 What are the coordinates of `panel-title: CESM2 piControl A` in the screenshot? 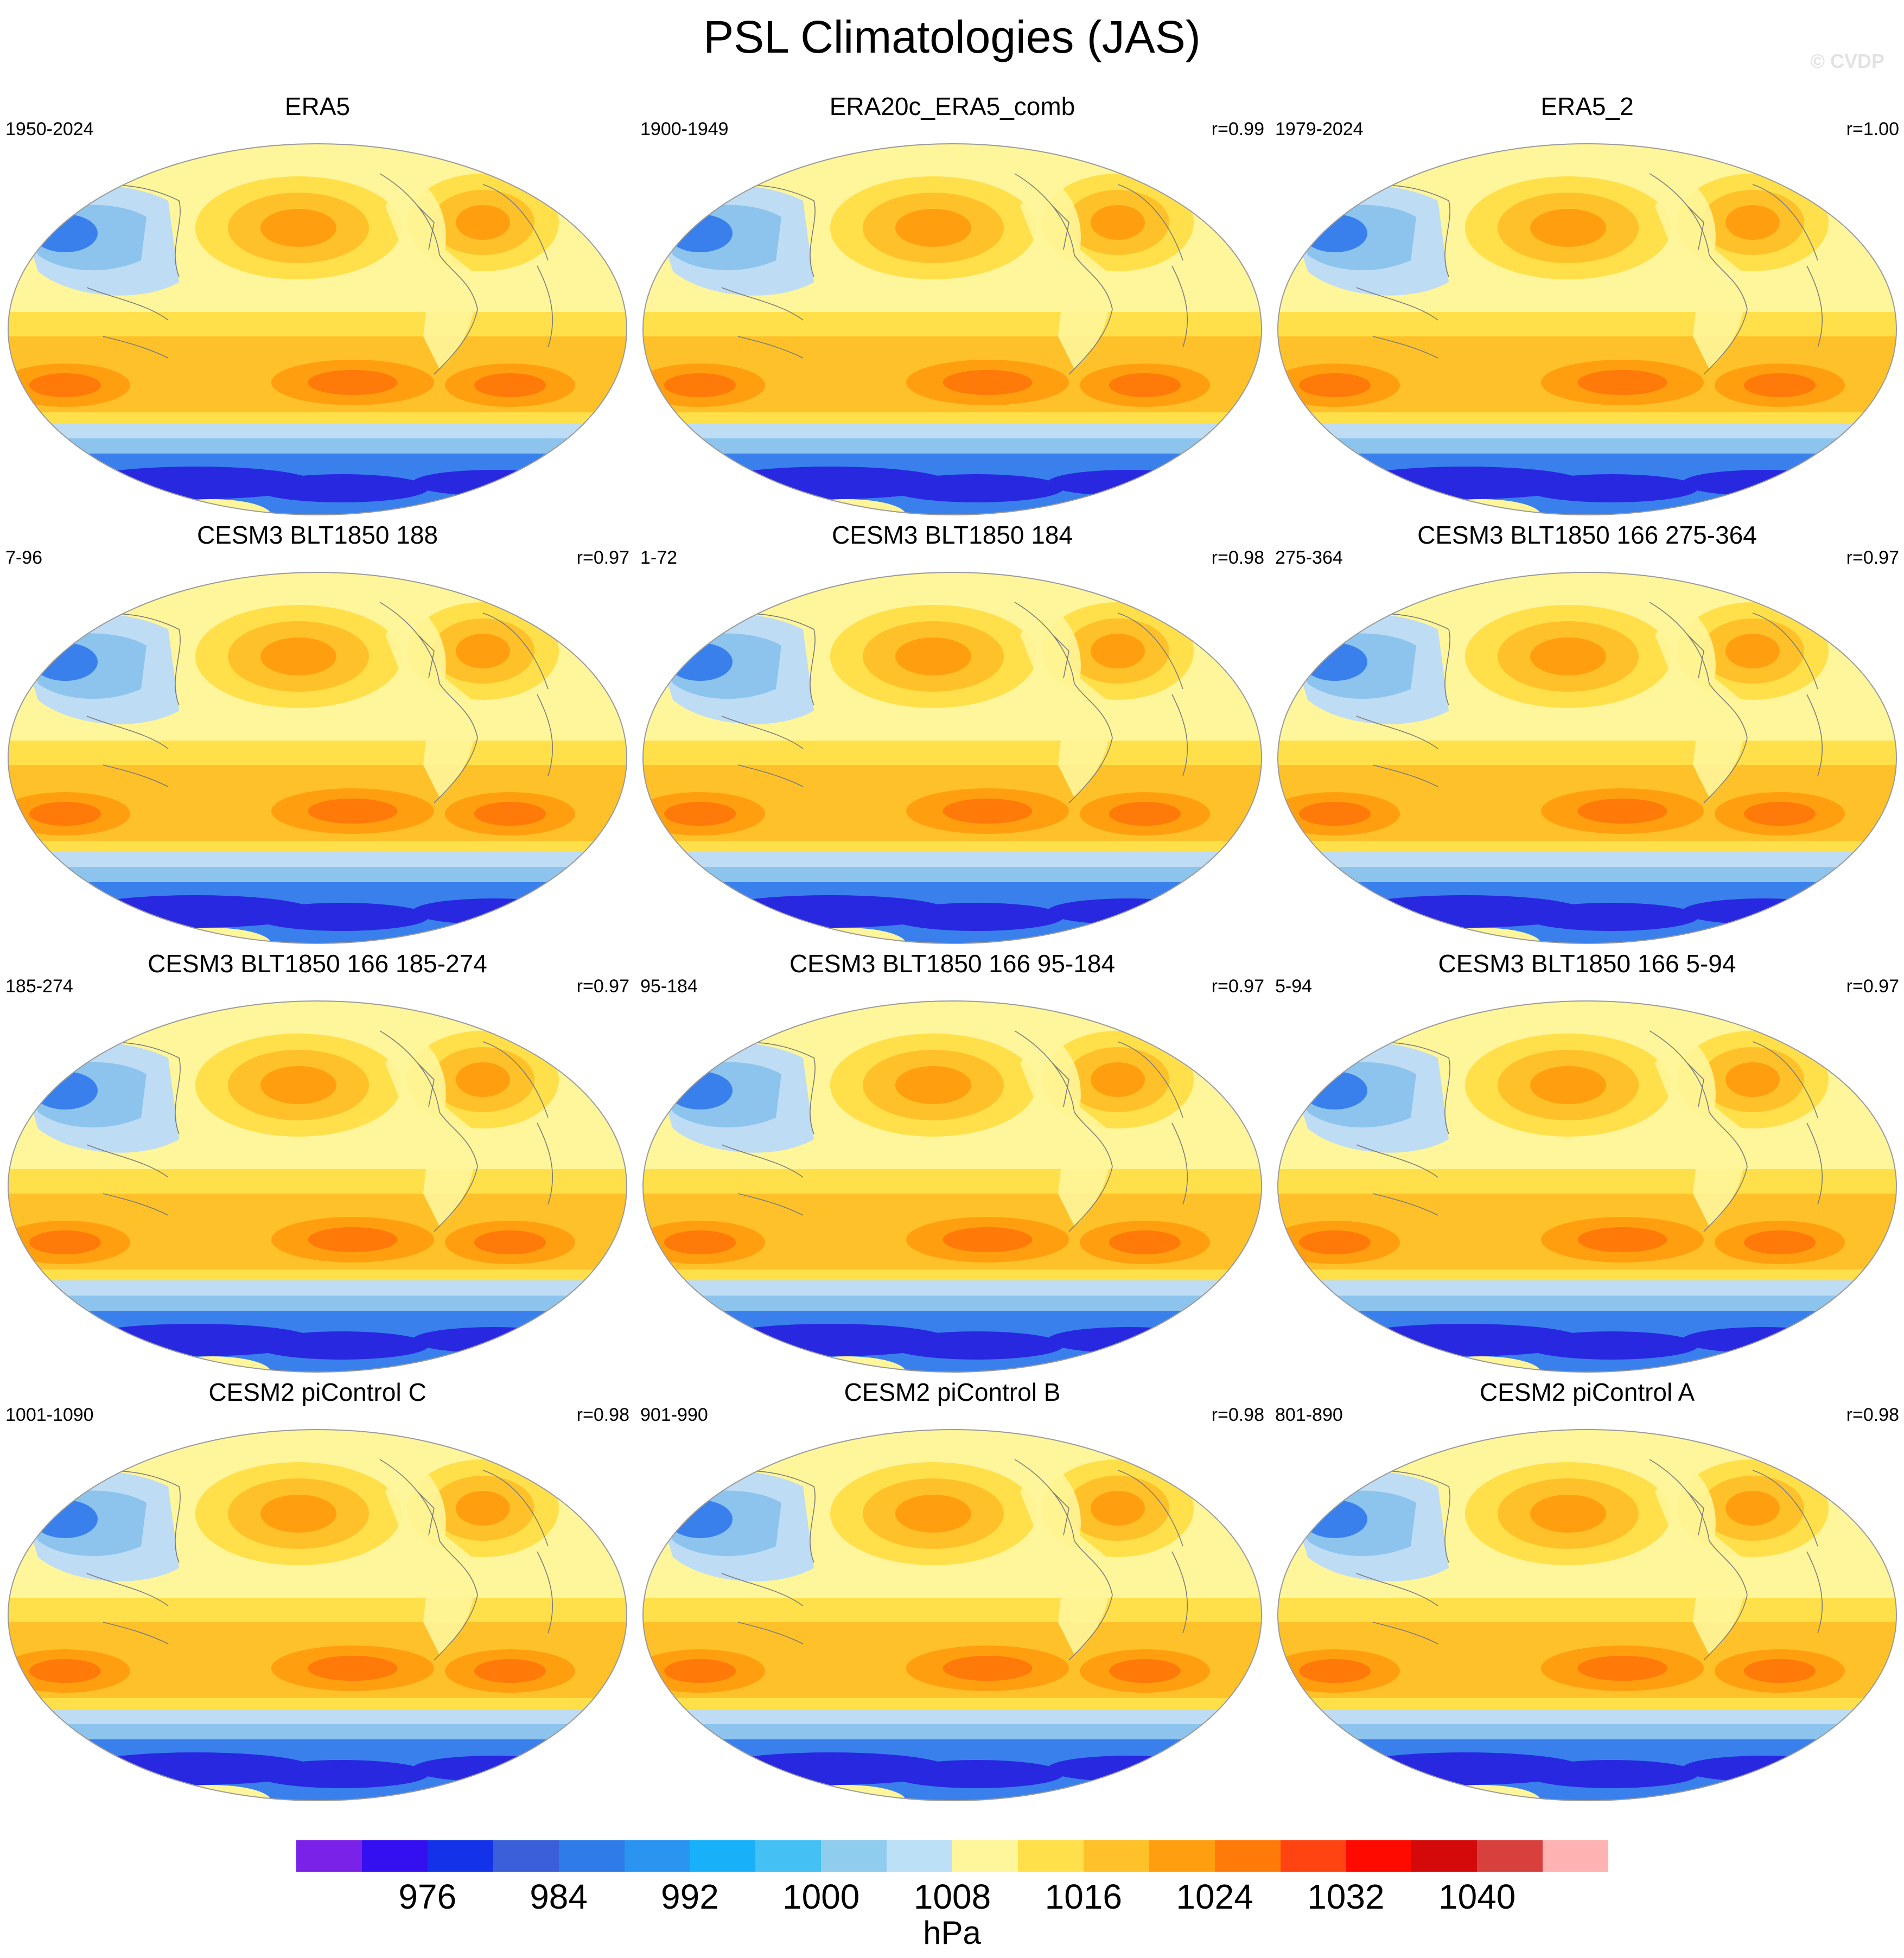 It's located at (1587, 1392).